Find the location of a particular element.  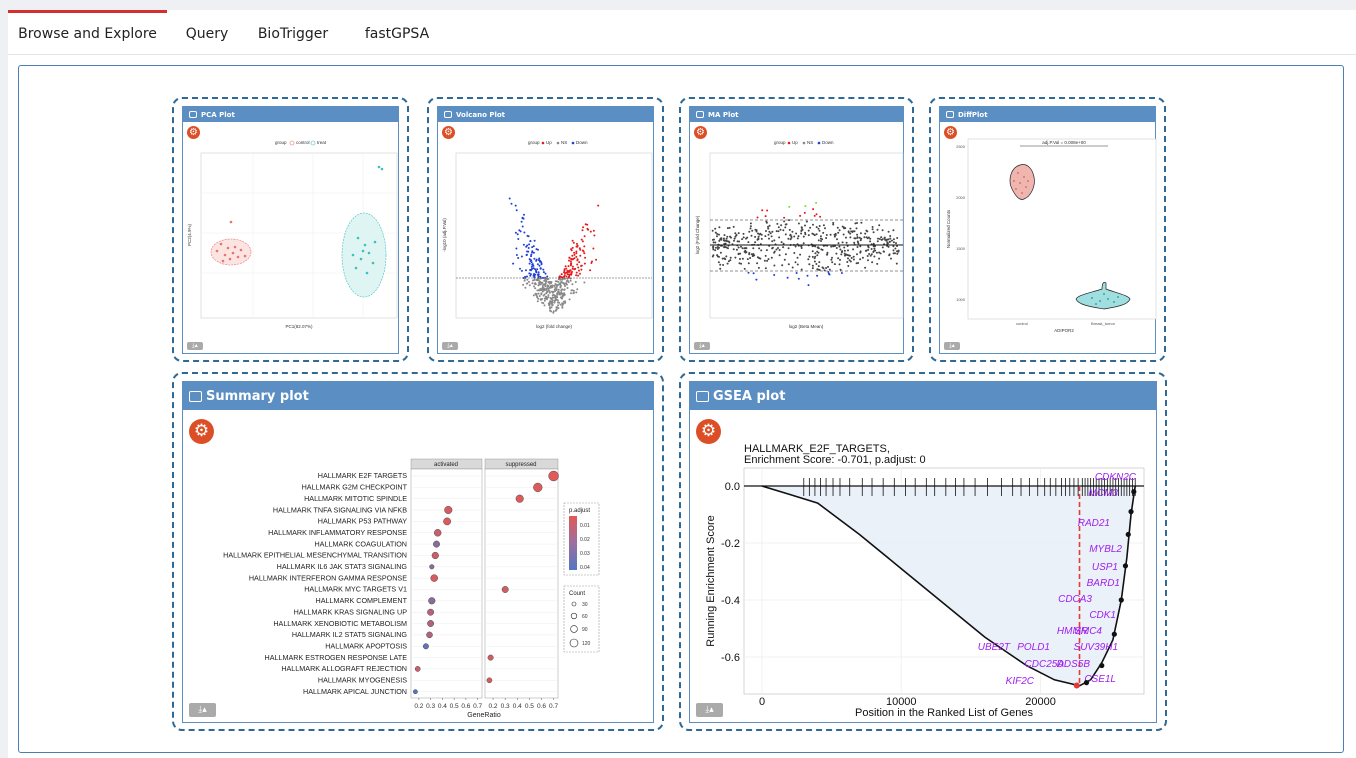

summary-x-ticks: 0.2 0.3 0.4 0.5 0.6 0.7 0.2 0.3 0.4 0.5 0.6 0.7 is located at coordinates (486, 704).